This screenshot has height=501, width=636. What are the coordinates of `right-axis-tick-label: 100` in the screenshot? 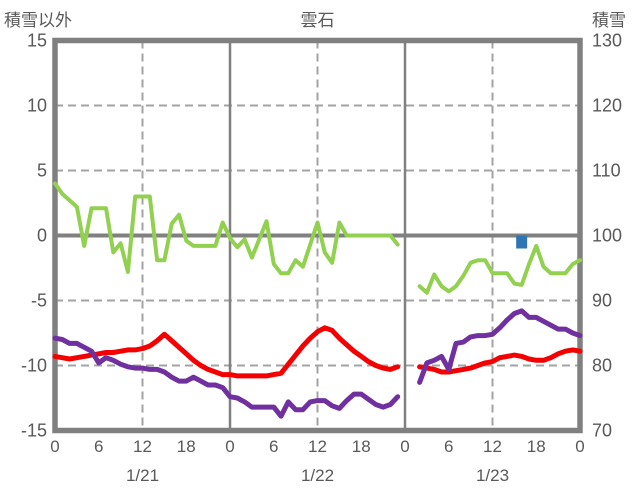 It's located at (607, 236).